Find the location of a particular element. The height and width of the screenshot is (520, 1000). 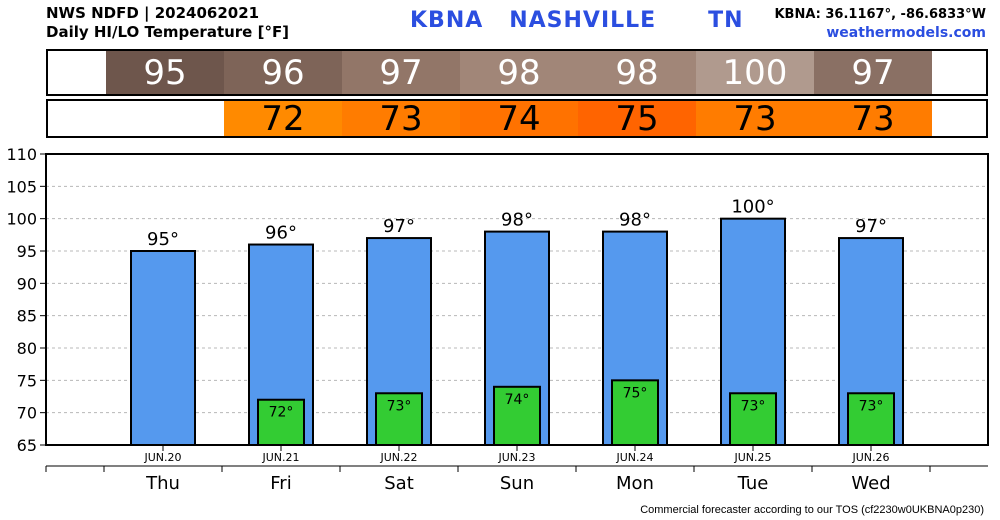

high-temp-label: 96° is located at coordinates (281, 233).